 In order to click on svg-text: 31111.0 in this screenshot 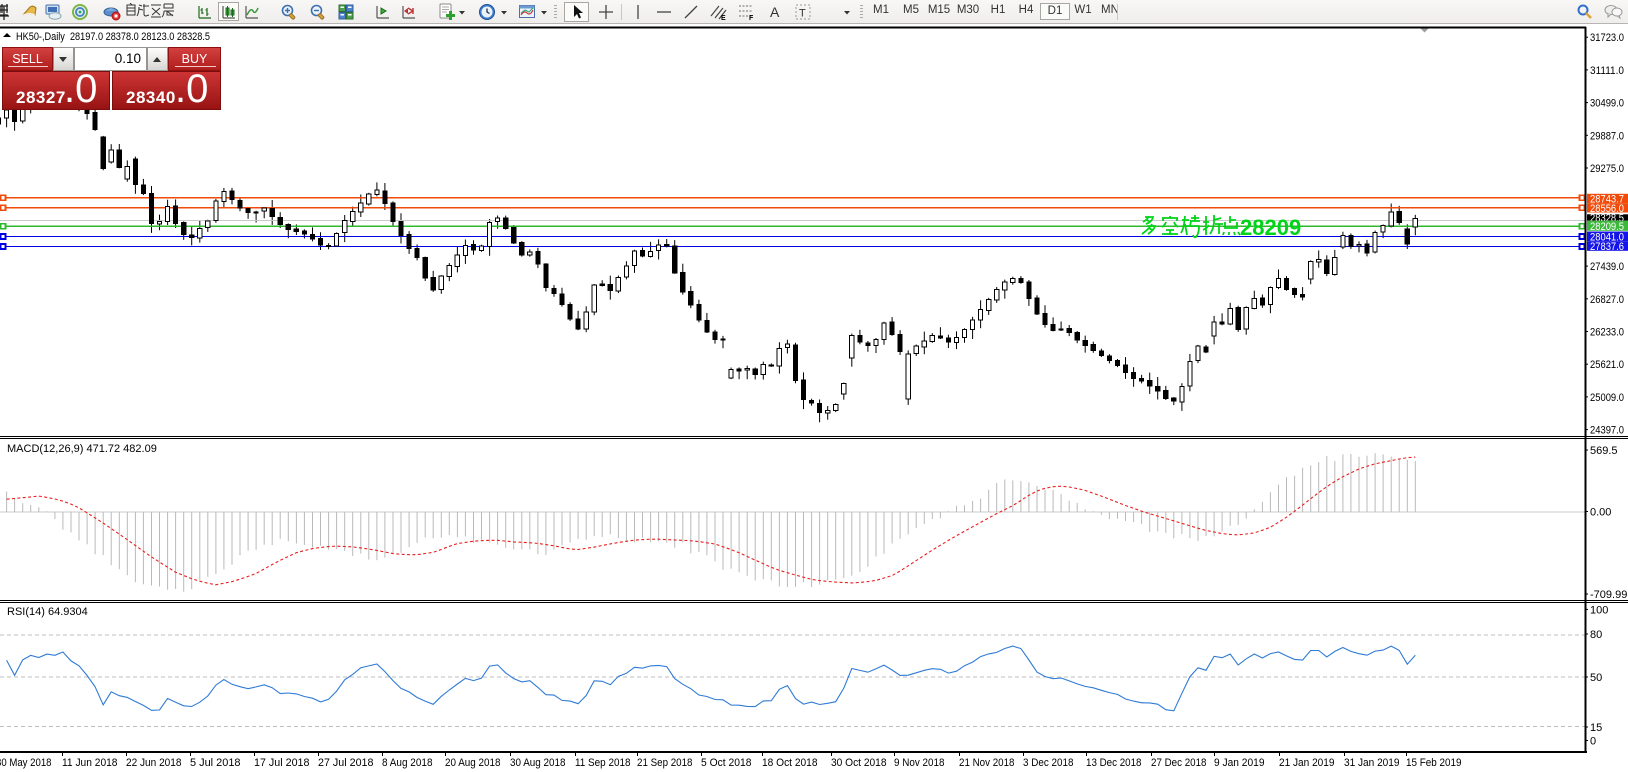, I will do `click(1607, 71)`.